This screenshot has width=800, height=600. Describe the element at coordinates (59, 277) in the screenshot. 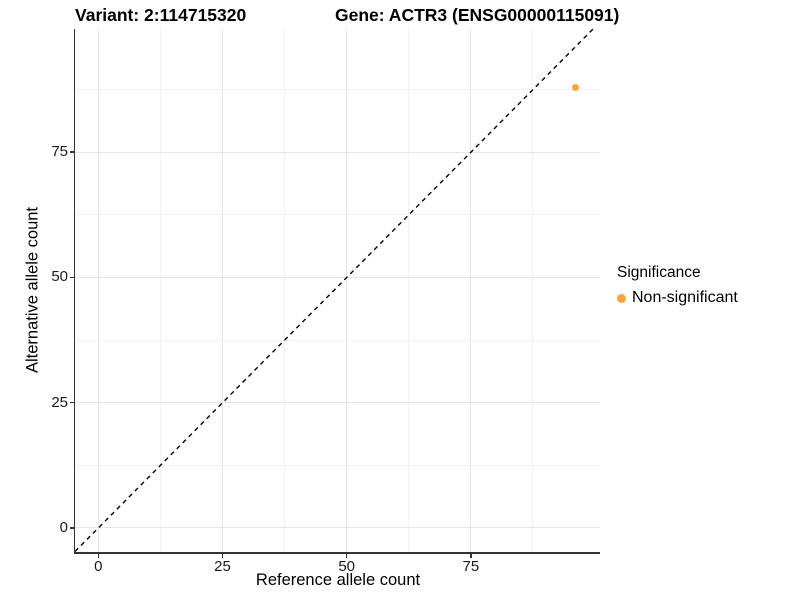

I see `y-tick-label: 50` at that location.